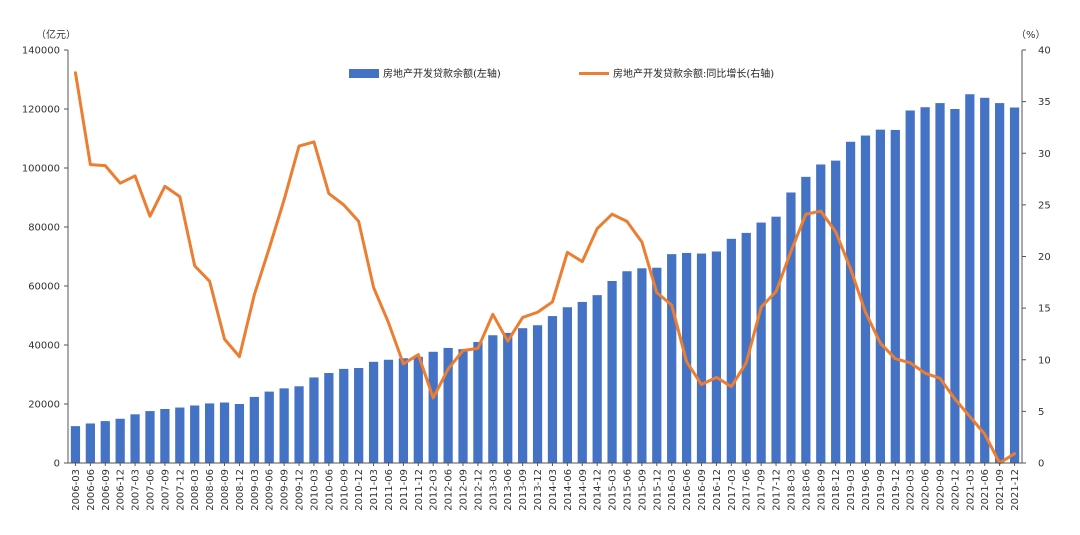 This screenshot has width=1080, height=535. Describe the element at coordinates (493, 490) in the screenshot. I see `x-tick-label: 2013-03` at that location.